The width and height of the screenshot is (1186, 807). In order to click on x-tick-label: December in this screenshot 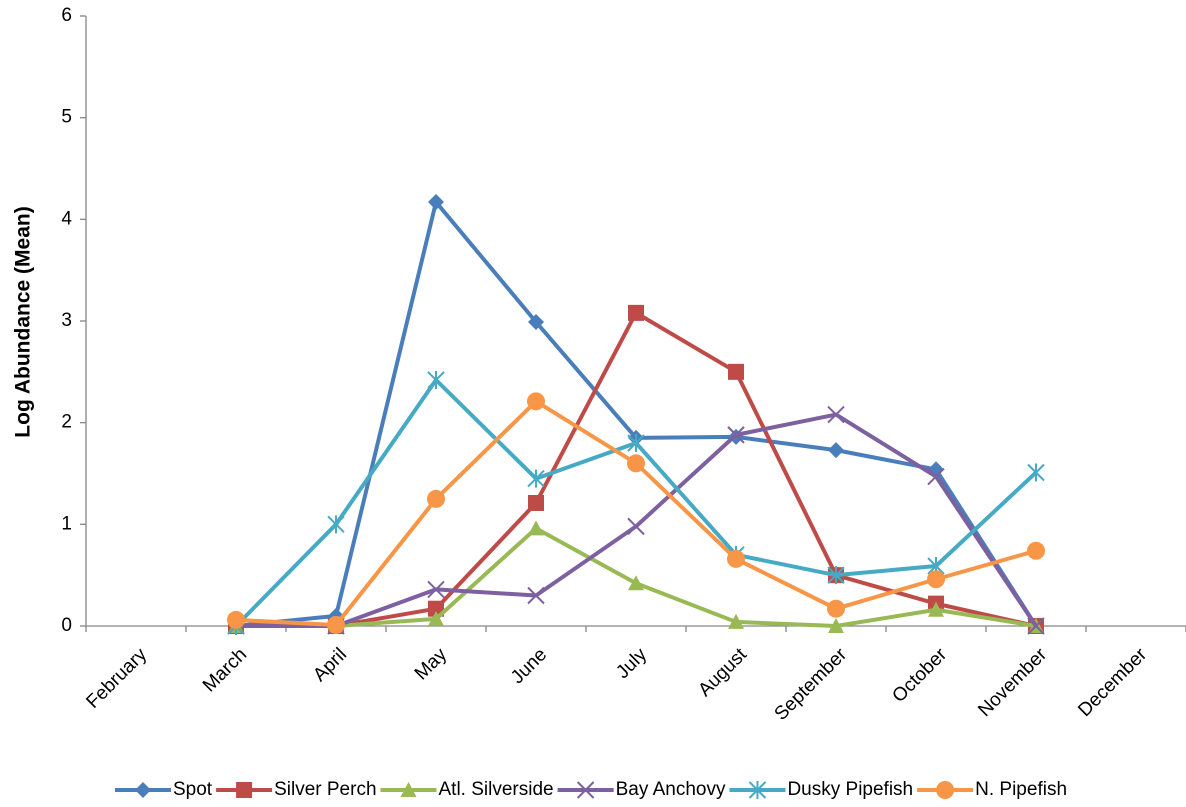, I will do `click(1112, 682)`.